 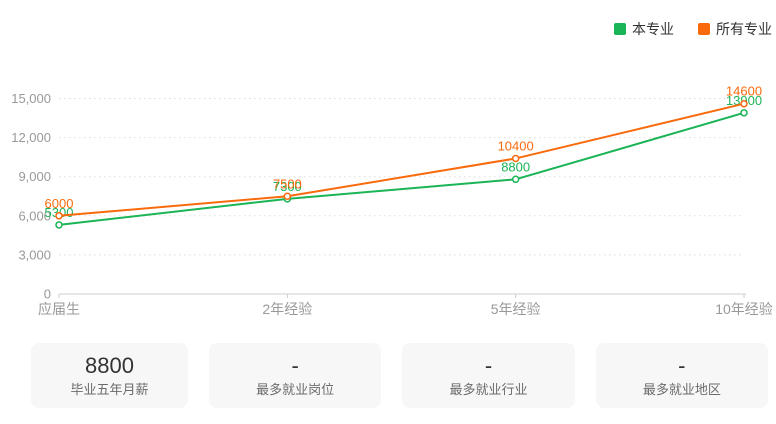 What do you see at coordinates (744, 29) in the screenshot?
I see `legend-label-all-majors: 所有专业` at bounding box center [744, 29].